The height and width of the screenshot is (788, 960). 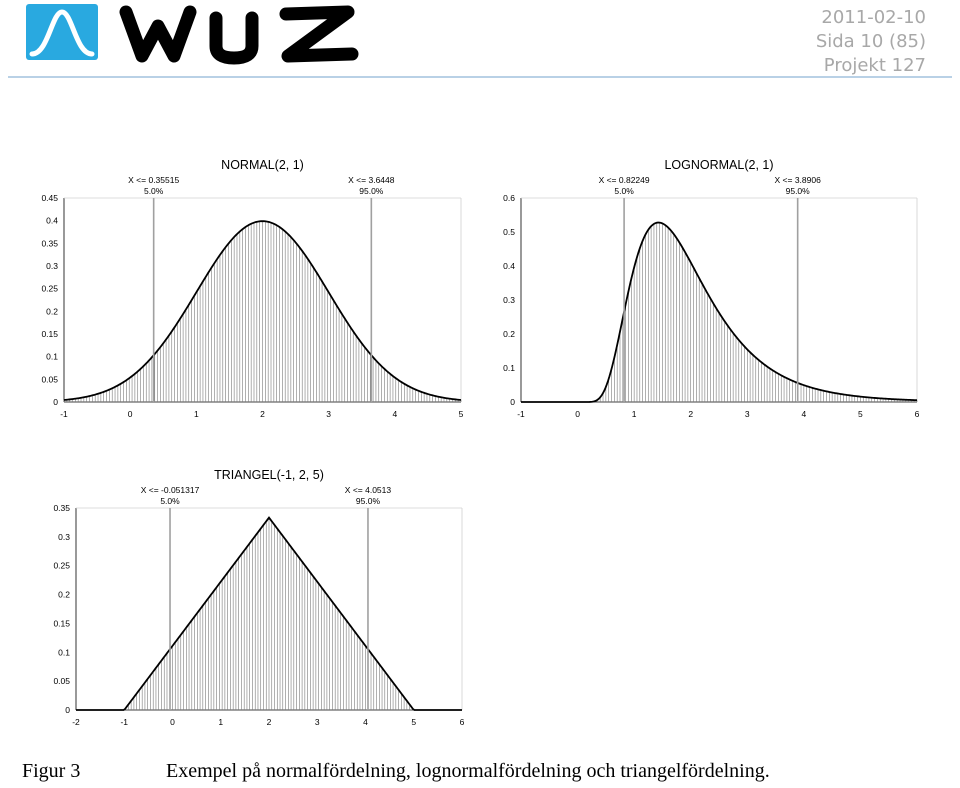 I want to click on y-tick-label: 0.5, so click(x=509, y=232).